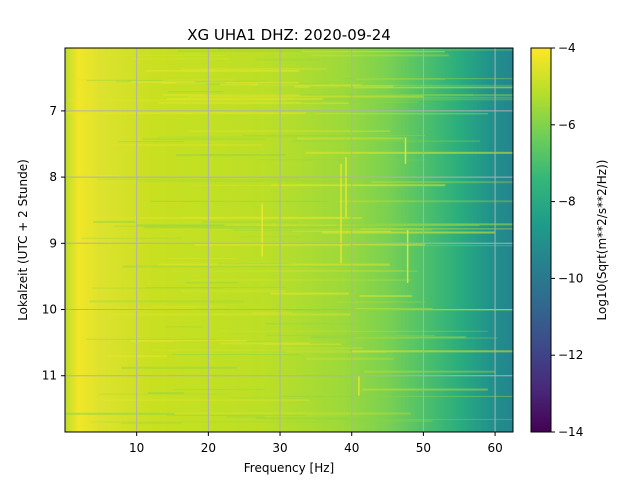 Image resolution: width=640 pixels, height=480 pixels. Describe the element at coordinates (316, 443) in the screenshot. I see `x-axis: 10 20 30 40 50 60` at that location.